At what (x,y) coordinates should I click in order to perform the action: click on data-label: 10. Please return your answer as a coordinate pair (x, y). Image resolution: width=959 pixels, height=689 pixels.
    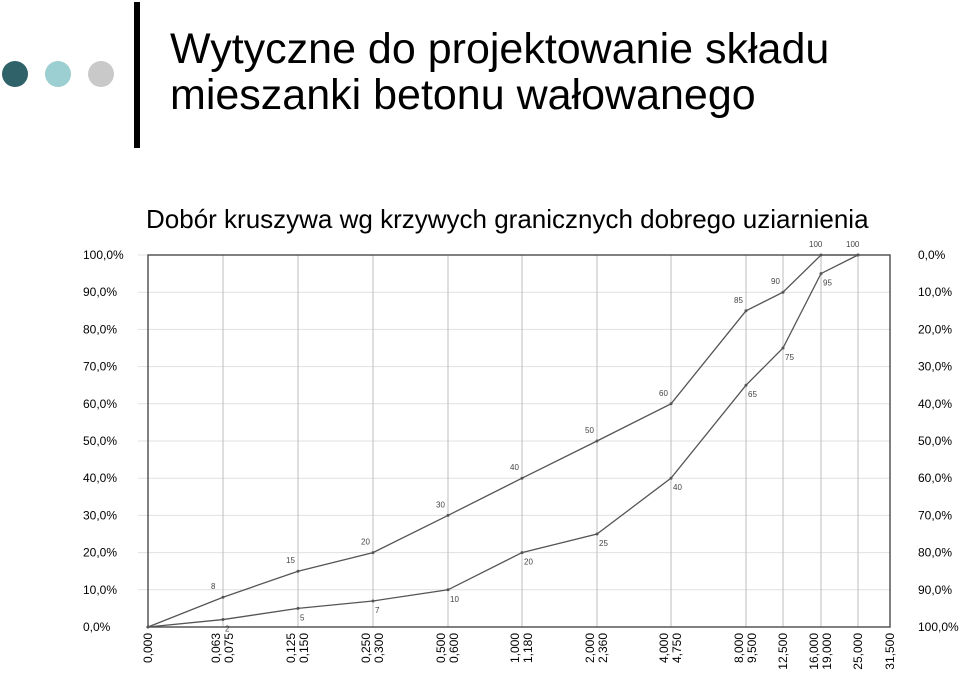
    Looking at the image, I should click on (454, 599).